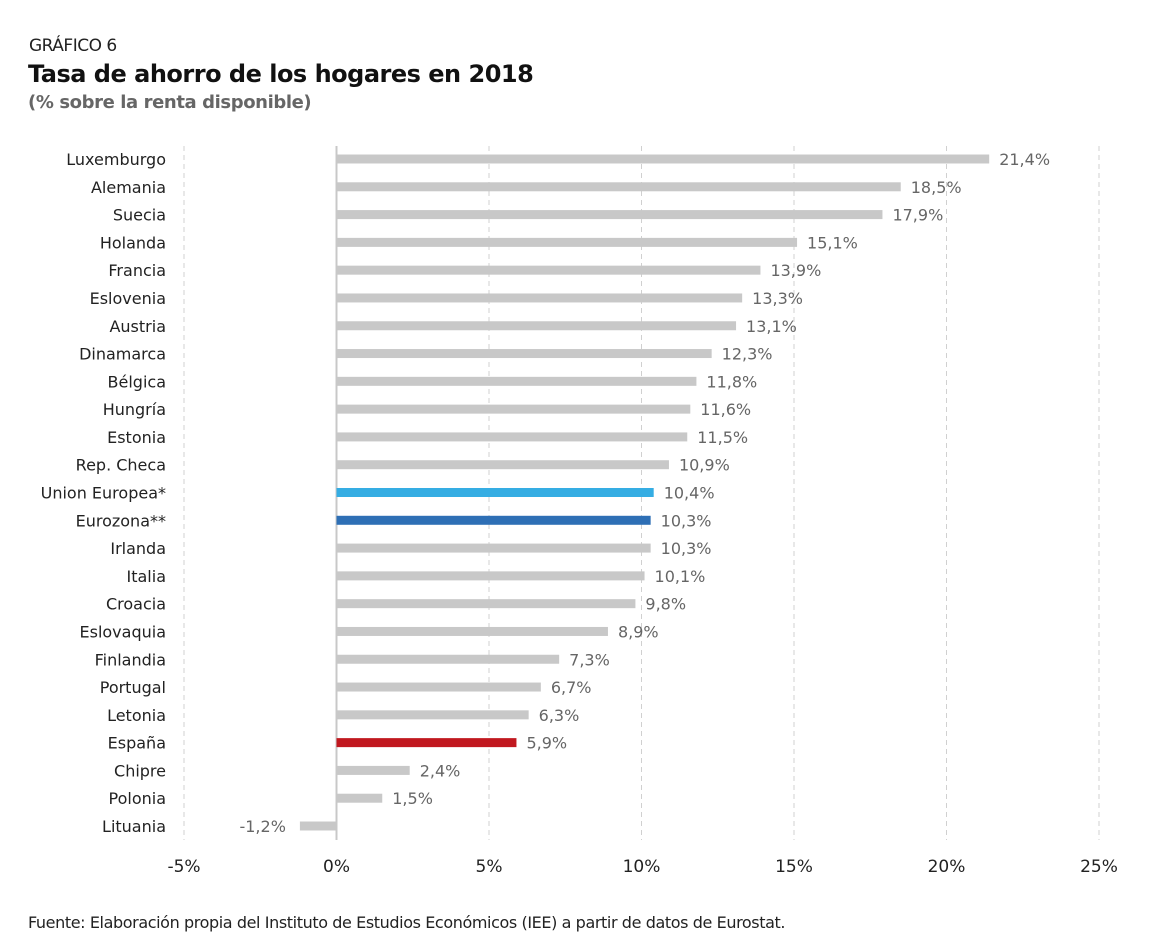 This screenshot has height=948, width=1159. I want to click on value-label: 13,3%, so click(777, 298).